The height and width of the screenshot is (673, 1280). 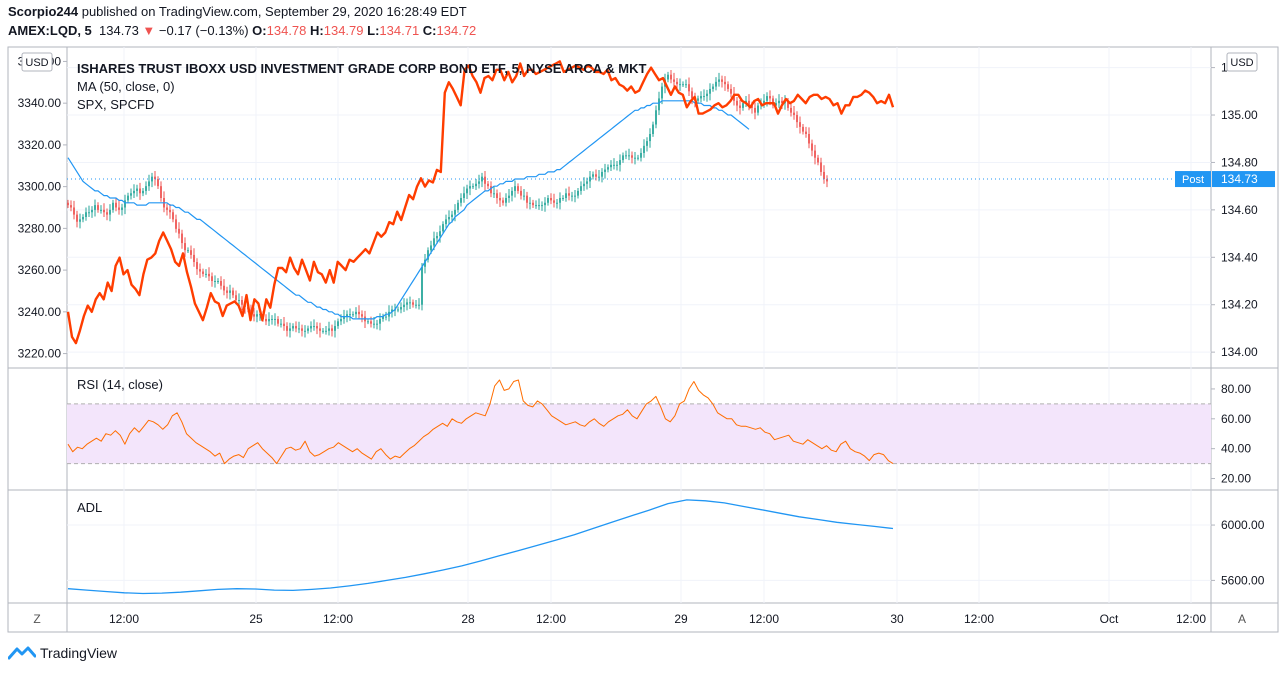 I want to click on time-tick-label: 12:00, so click(x=124, y=619).